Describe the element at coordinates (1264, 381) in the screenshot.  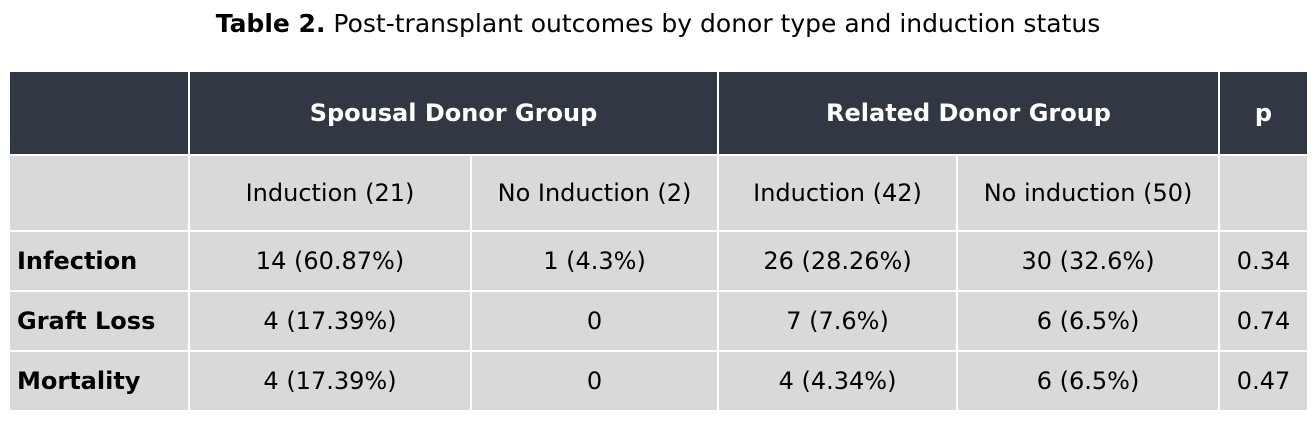
I see `p-value-cell: 0.47` at that location.